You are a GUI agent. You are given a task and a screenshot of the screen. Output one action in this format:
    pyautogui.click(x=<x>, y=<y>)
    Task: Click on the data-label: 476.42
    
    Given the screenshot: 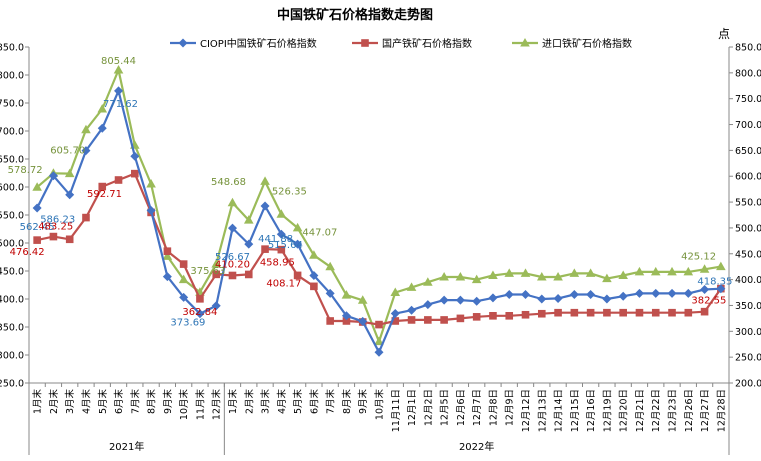 What is the action you would take?
    pyautogui.click(x=27, y=252)
    